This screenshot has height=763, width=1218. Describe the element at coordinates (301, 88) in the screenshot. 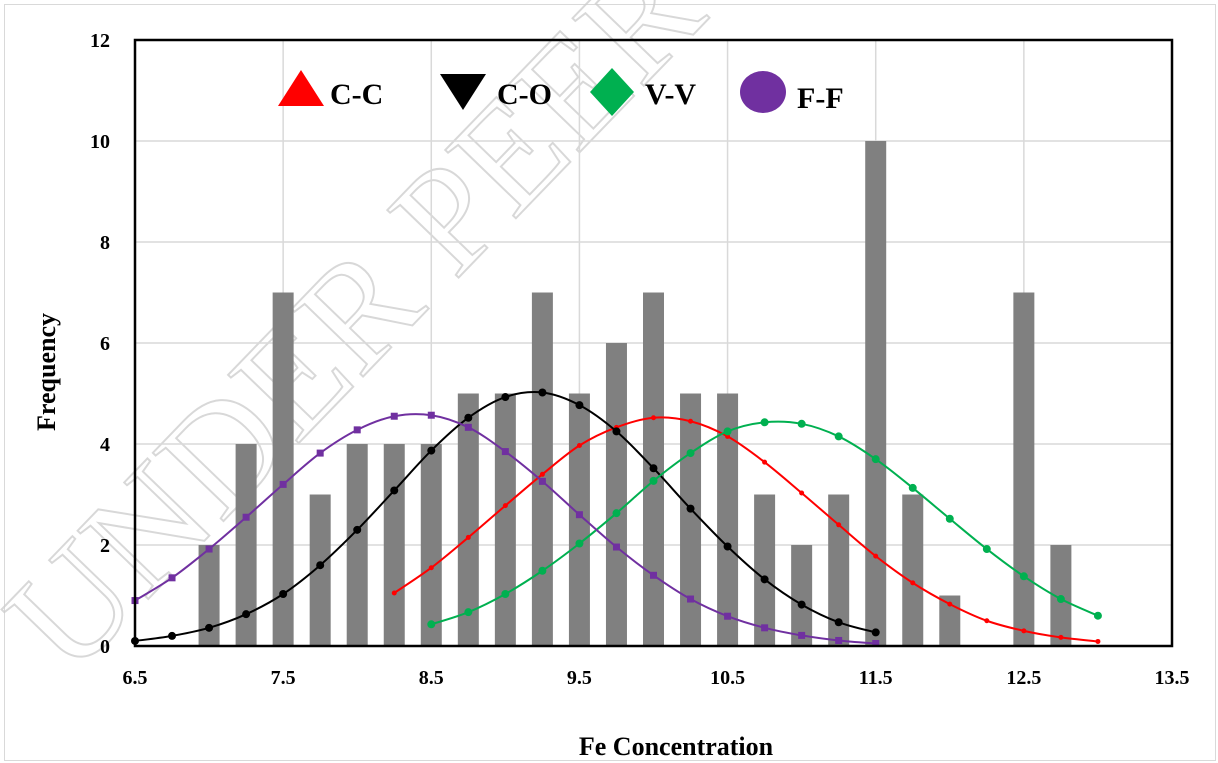

I see `legend-marker-c-c` at that location.